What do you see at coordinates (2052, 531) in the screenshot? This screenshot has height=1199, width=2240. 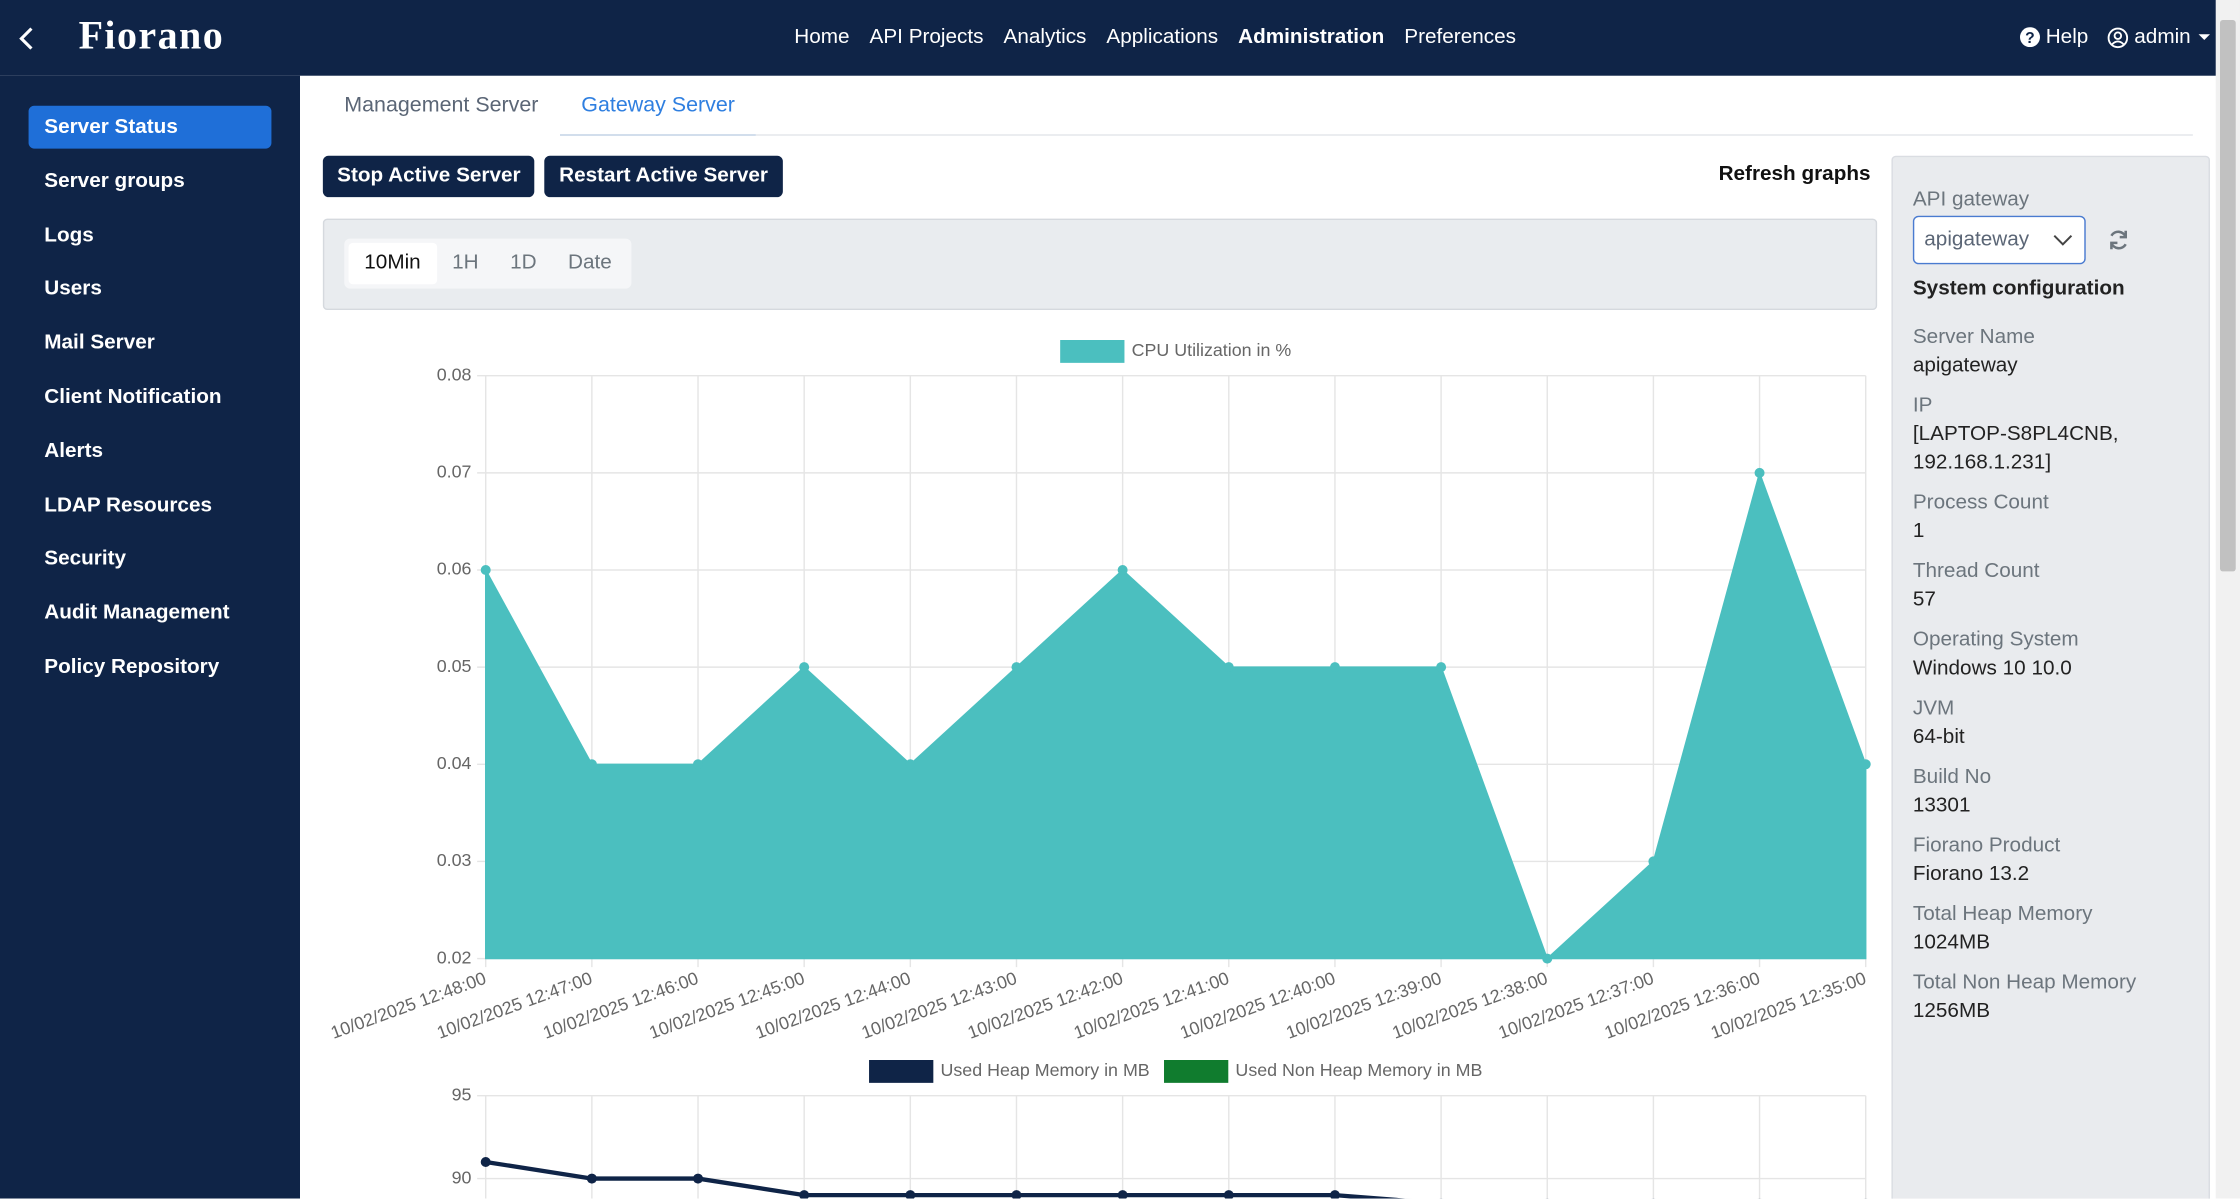 I see `config-value: 1` at bounding box center [2052, 531].